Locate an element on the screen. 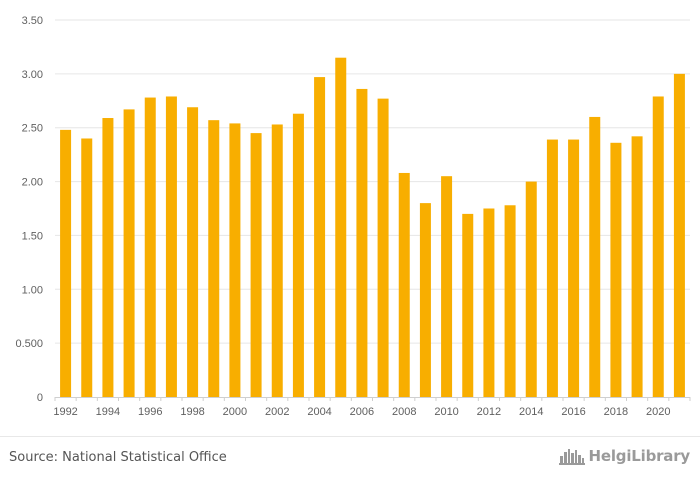 The height and width of the screenshot is (483, 700). x-tick-label: 2010 is located at coordinates (446, 412).